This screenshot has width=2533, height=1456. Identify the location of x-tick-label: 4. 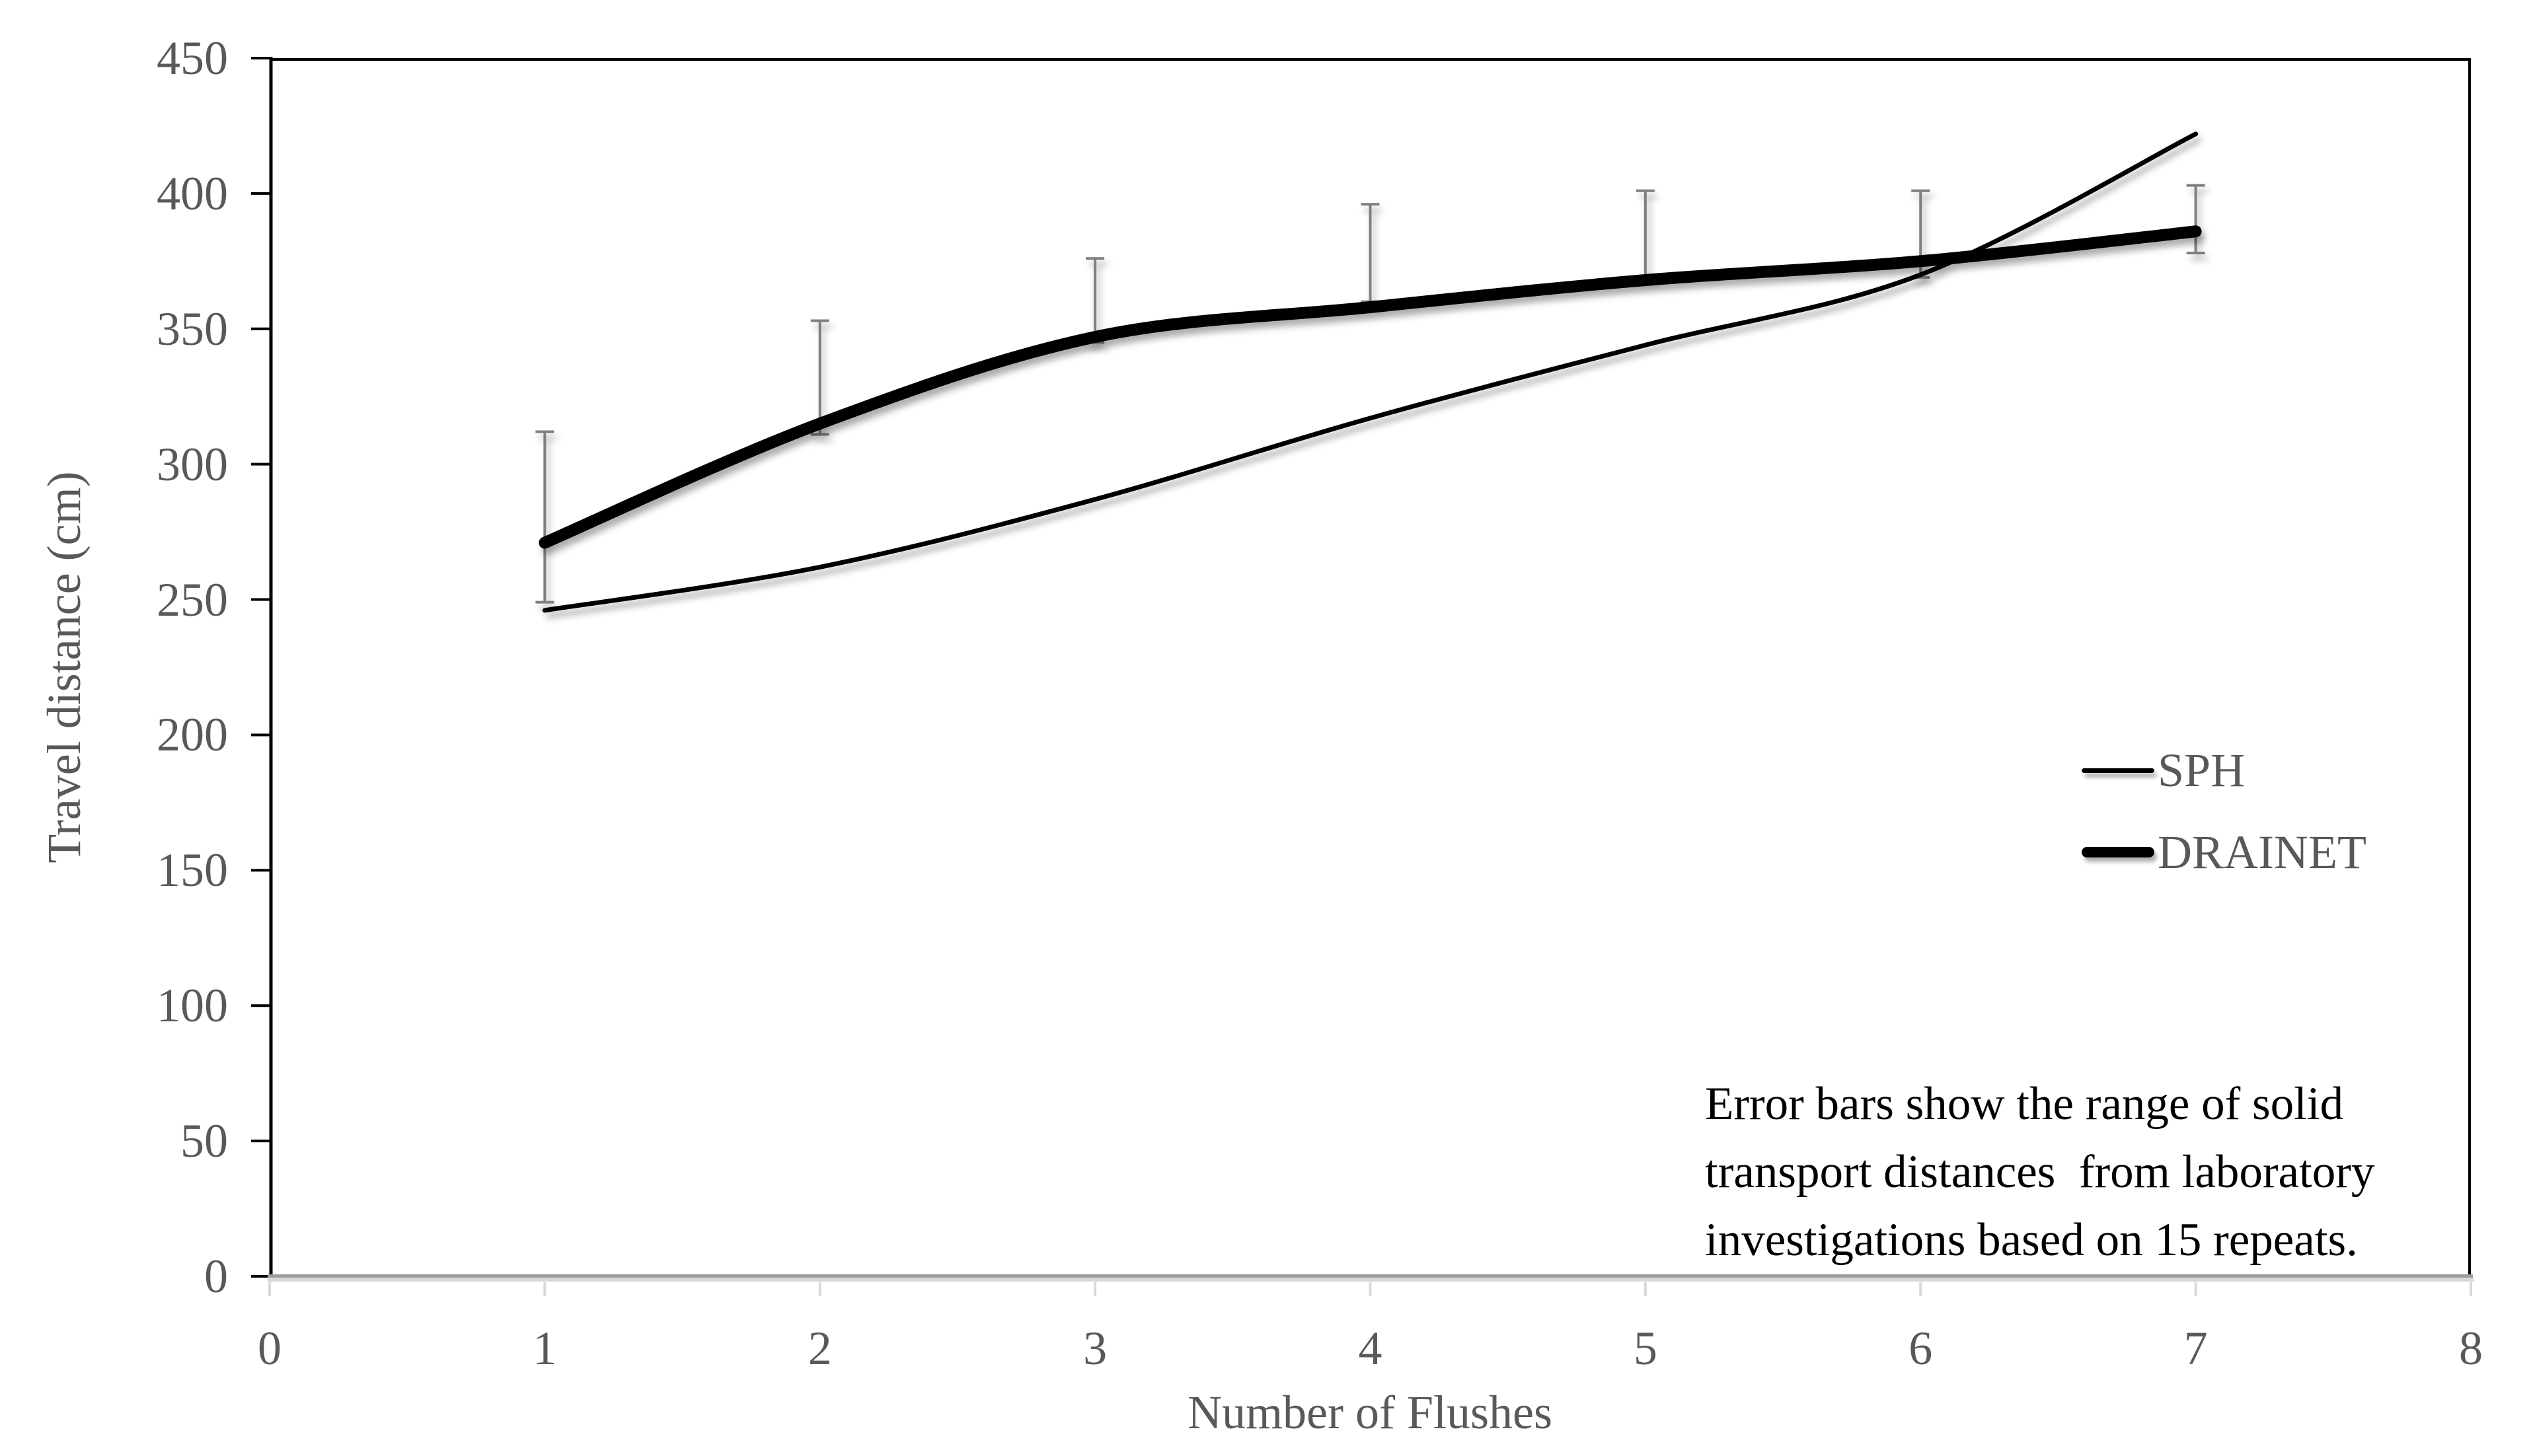
(1370, 1348).